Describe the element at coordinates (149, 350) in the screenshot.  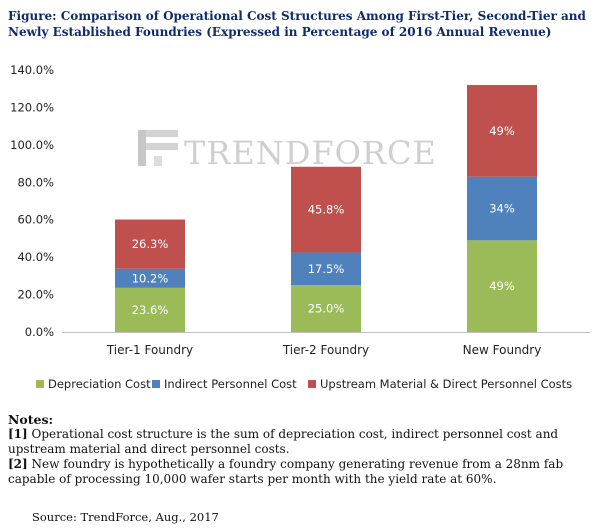
I see `x-tick-label: Tier-1 Foundry` at that location.